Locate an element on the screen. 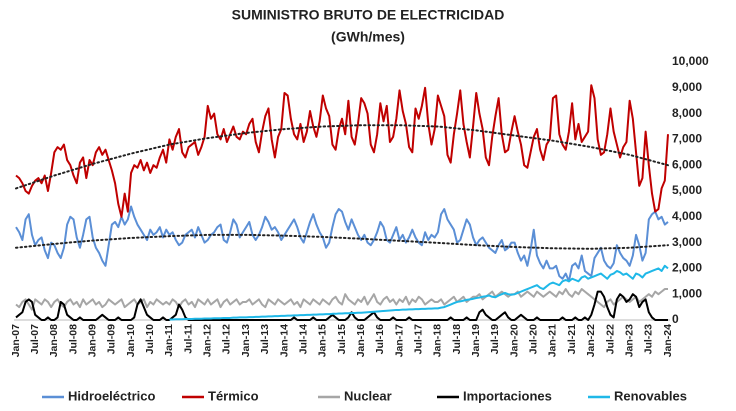  y-tick-label: 3,000 is located at coordinates (687, 242).